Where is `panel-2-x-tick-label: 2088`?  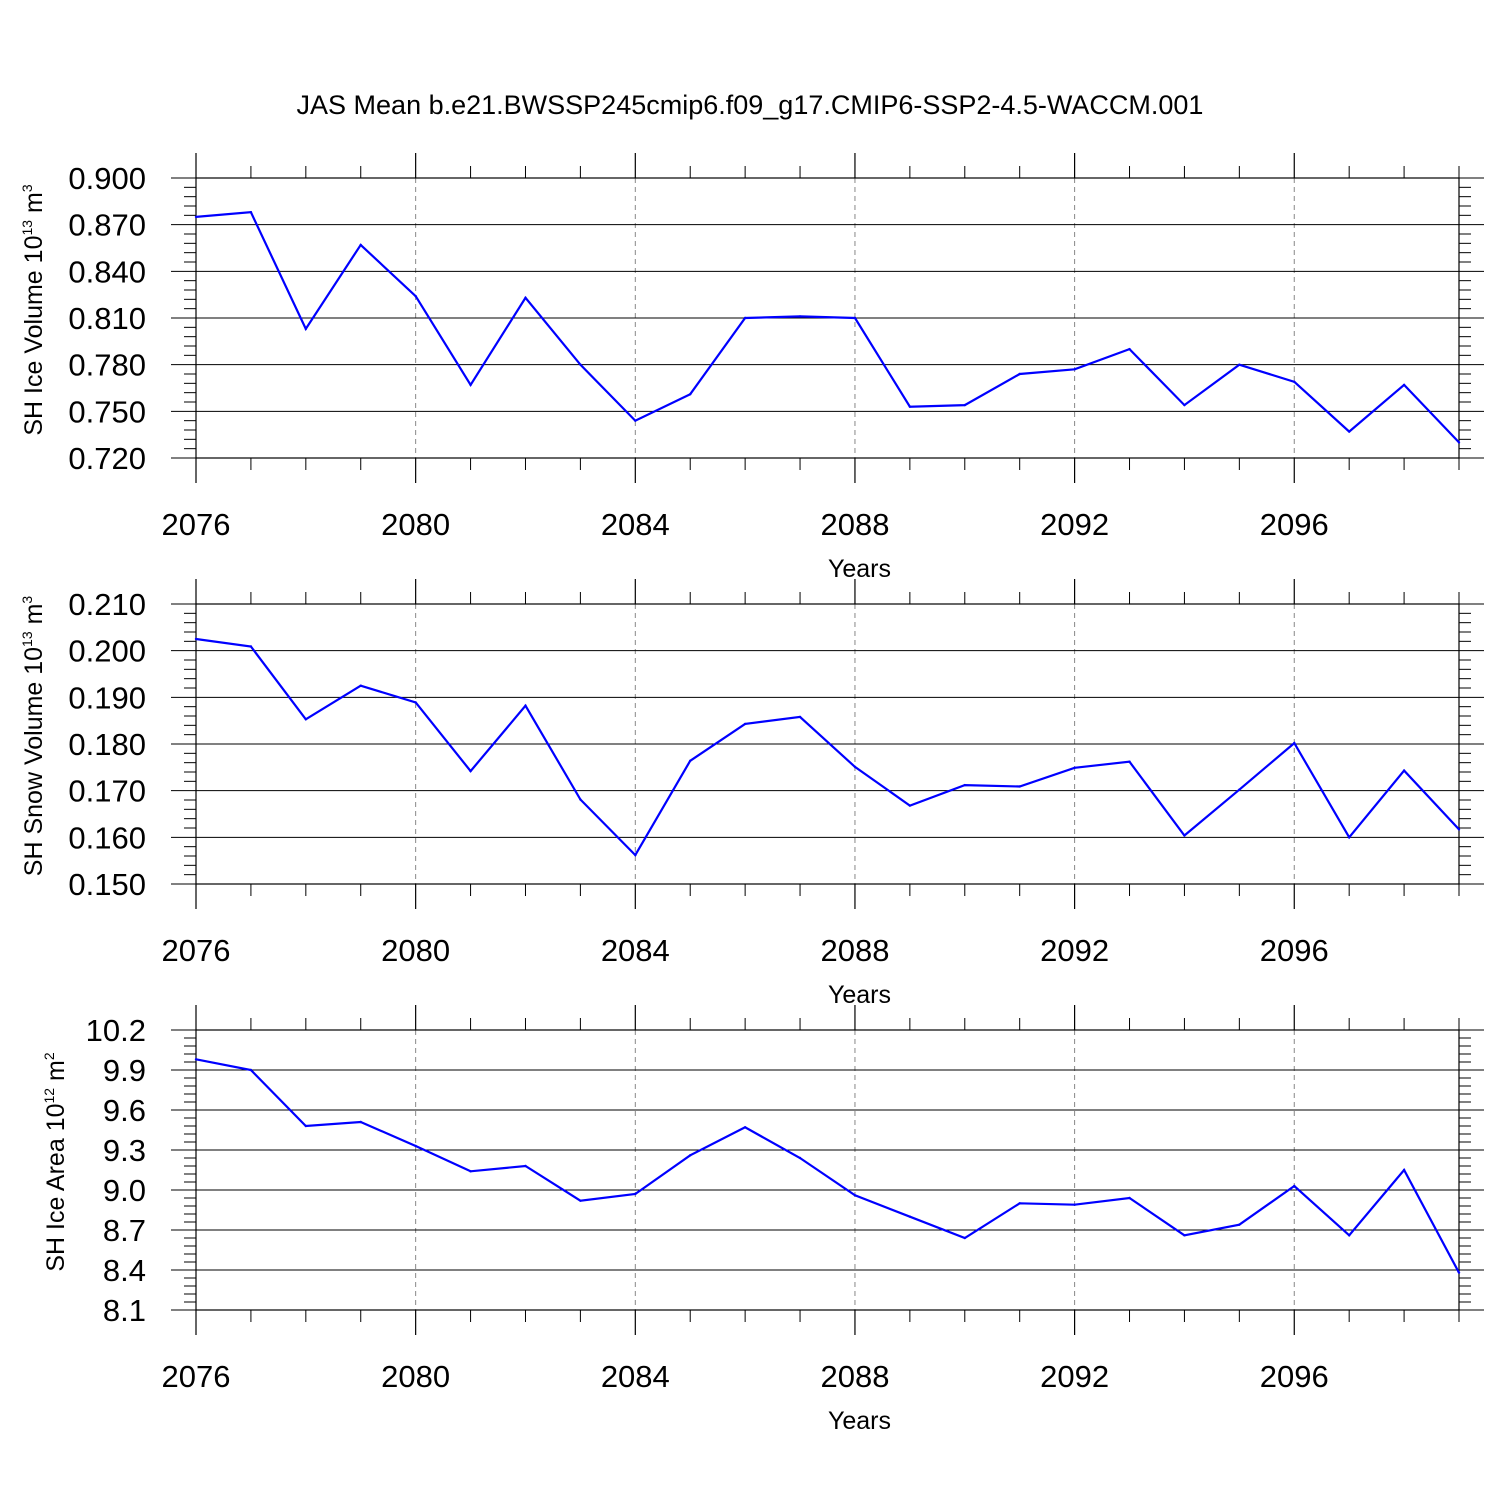 panel-2-x-tick-label: 2088 is located at coordinates (854, 950).